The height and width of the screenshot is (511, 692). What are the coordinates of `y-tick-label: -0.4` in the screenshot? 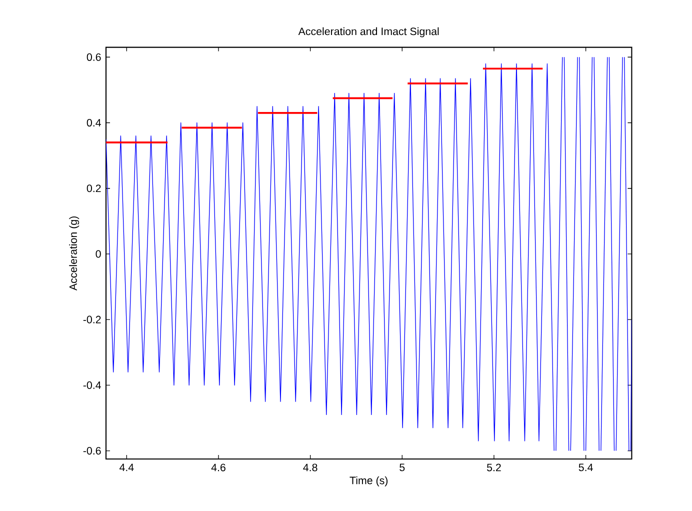 It's located at (92, 385).